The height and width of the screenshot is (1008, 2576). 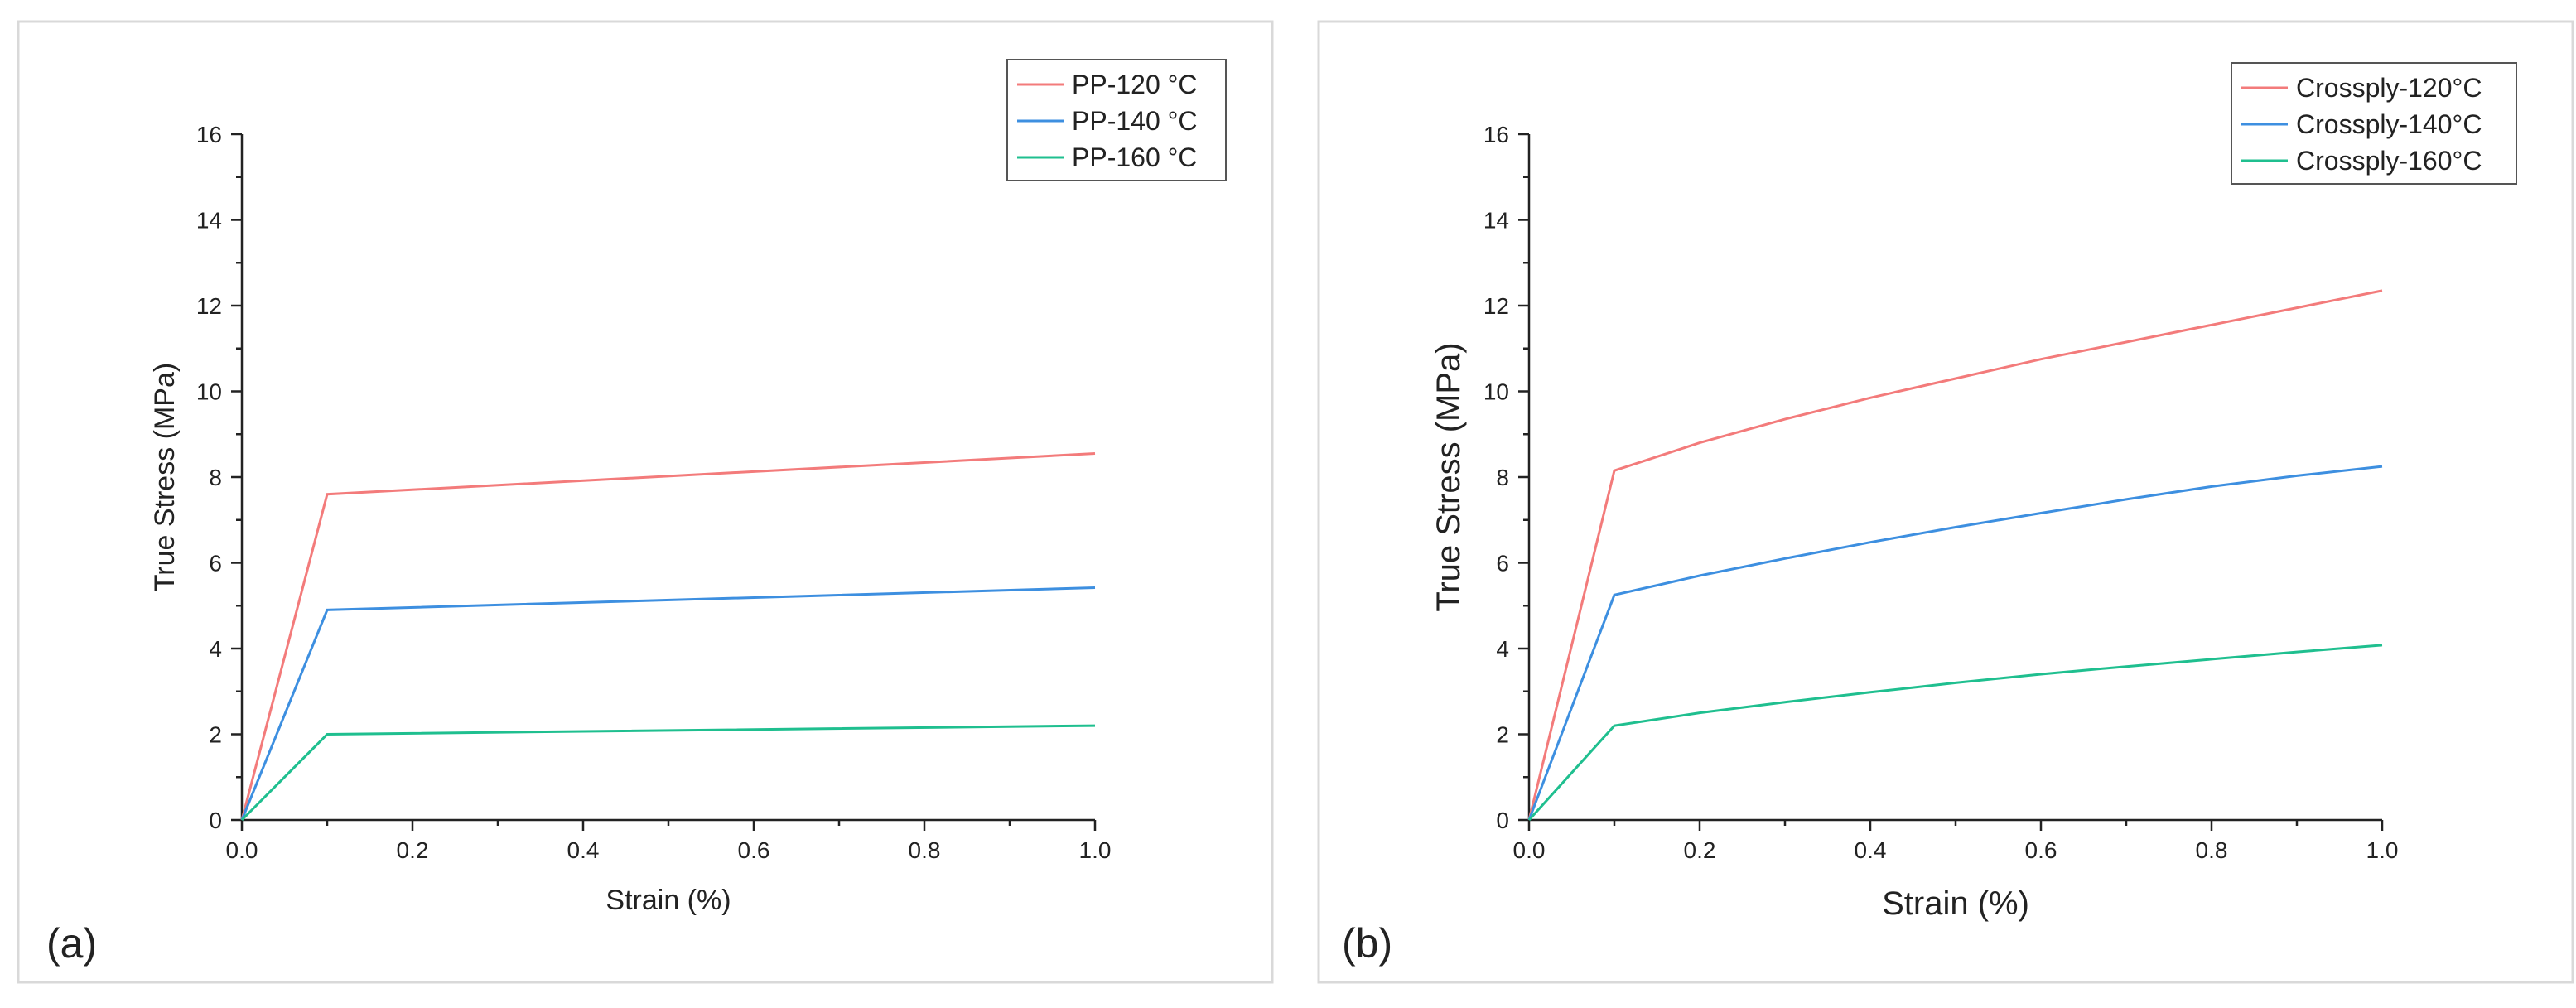 I want to click on legend-label: Crossply-120°C, so click(x=2389, y=88).